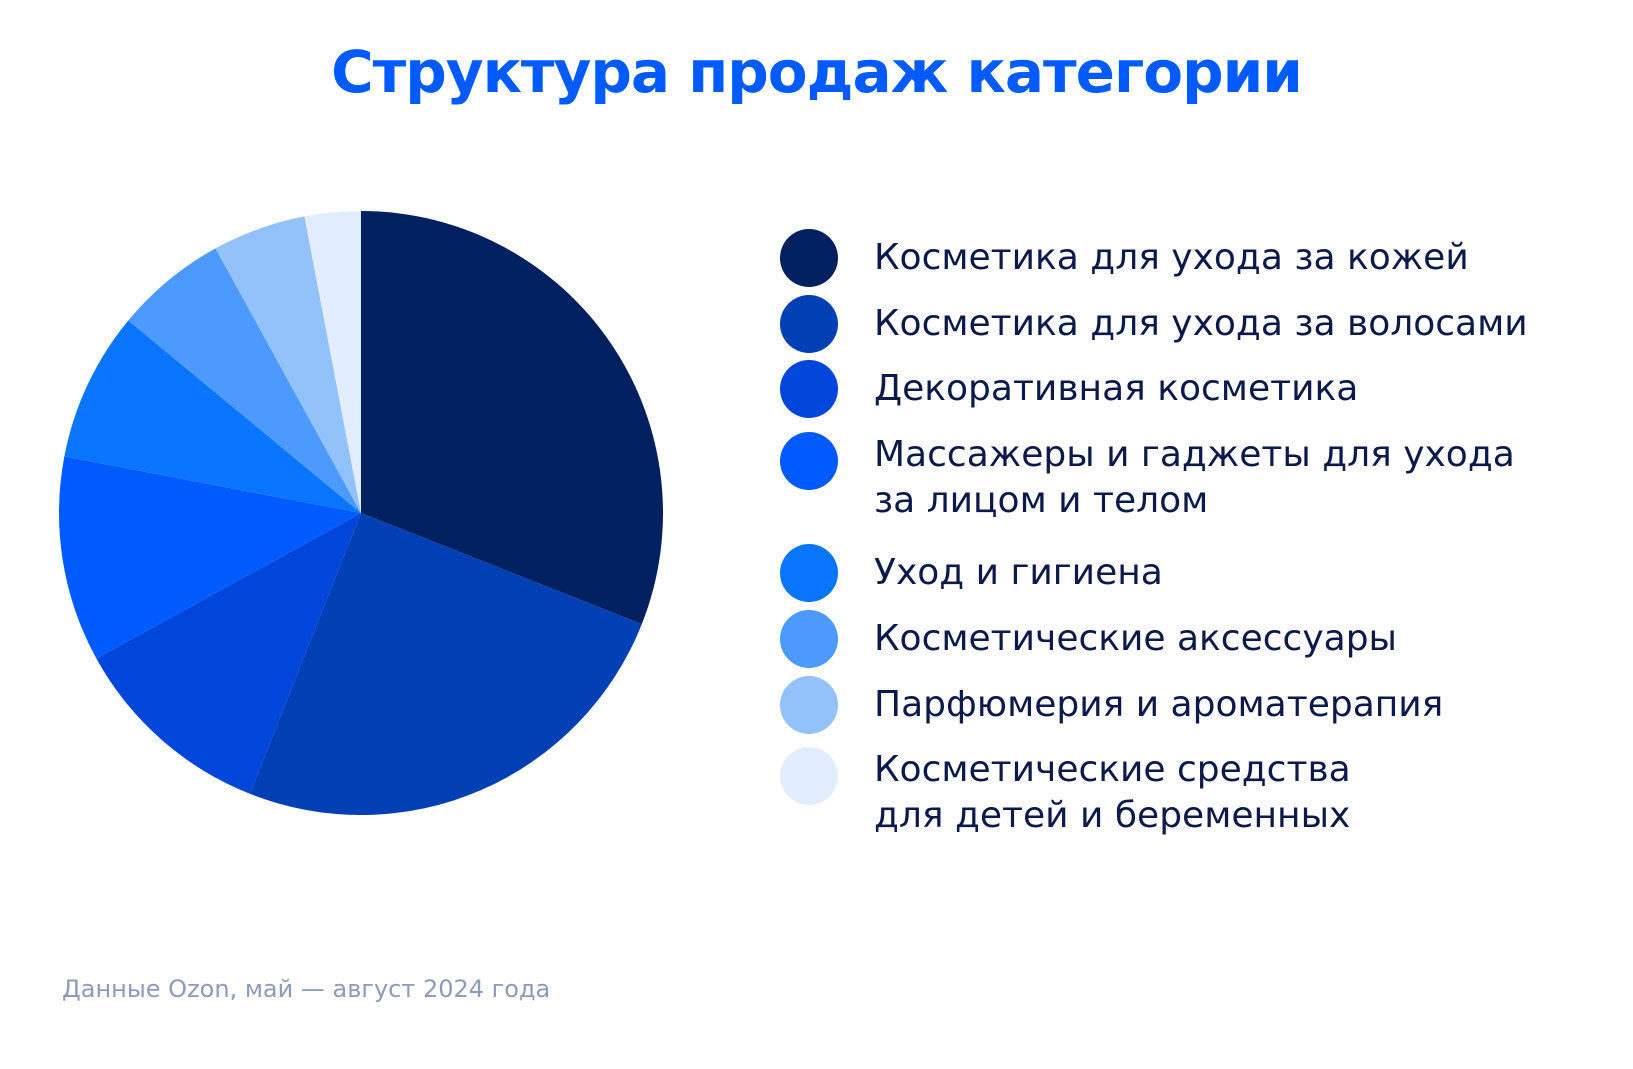  What do you see at coordinates (1171, 257) in the screenshot?
I see `legend-label: Косметика для ухода за кожей` at bounding box center [1171, 257].